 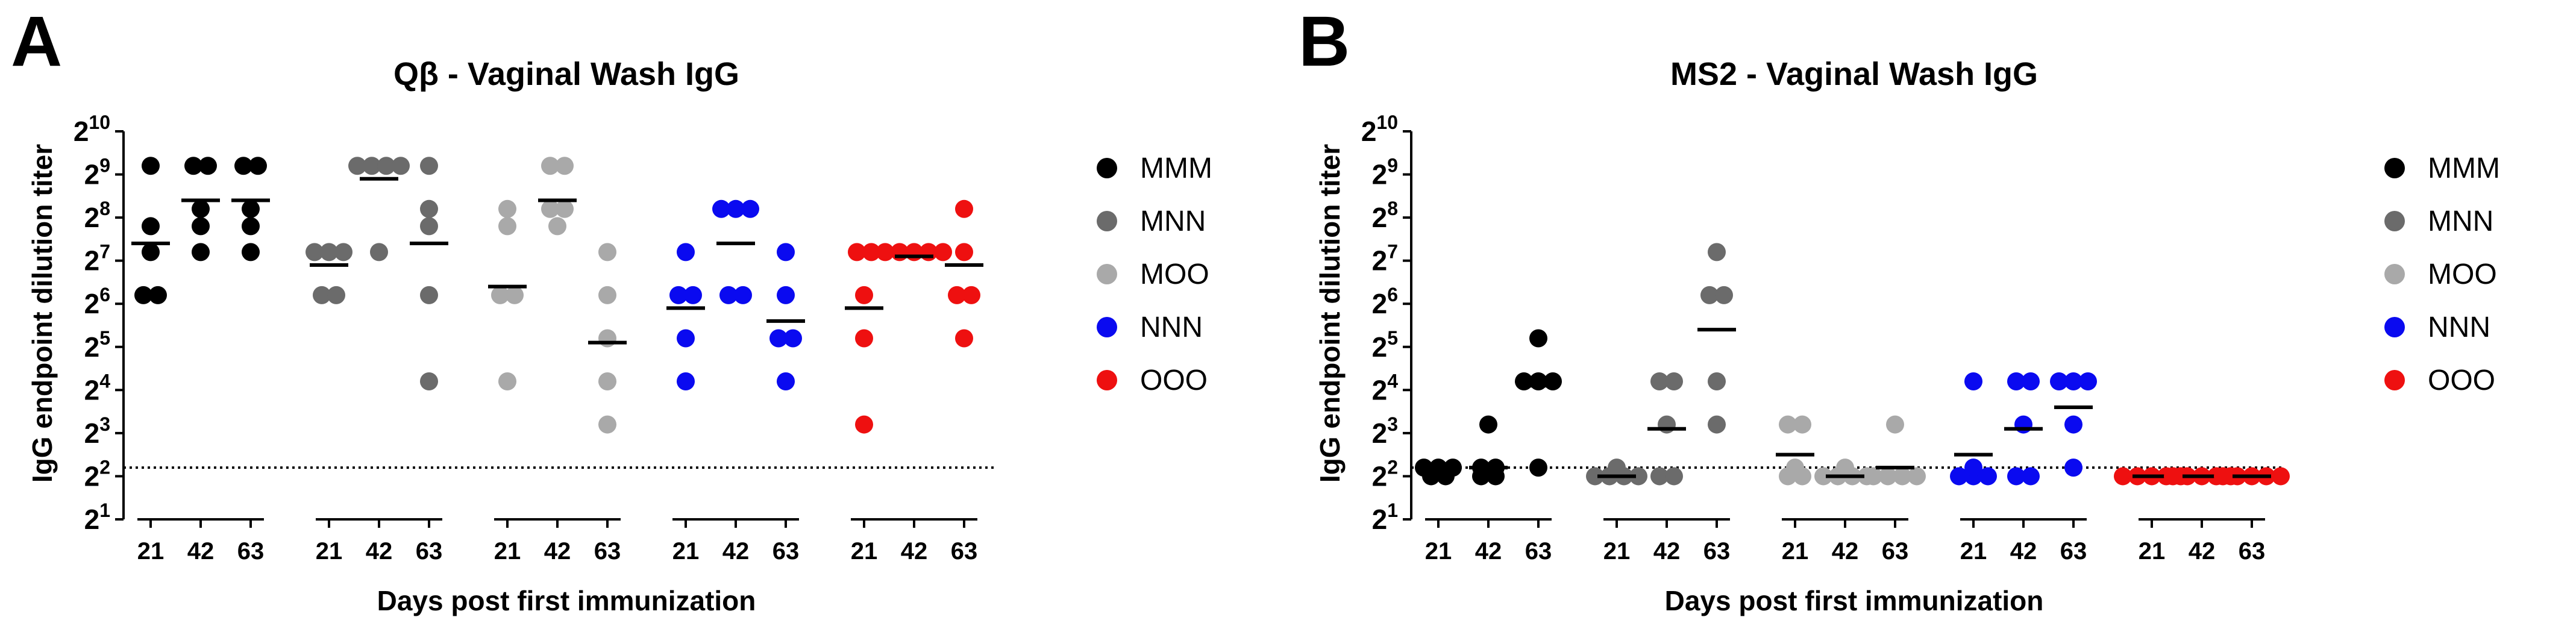 What do you see at coordinates (37, 41) in the screenshot?
I see `panel-letter: A` at bounding box center [37, 41].